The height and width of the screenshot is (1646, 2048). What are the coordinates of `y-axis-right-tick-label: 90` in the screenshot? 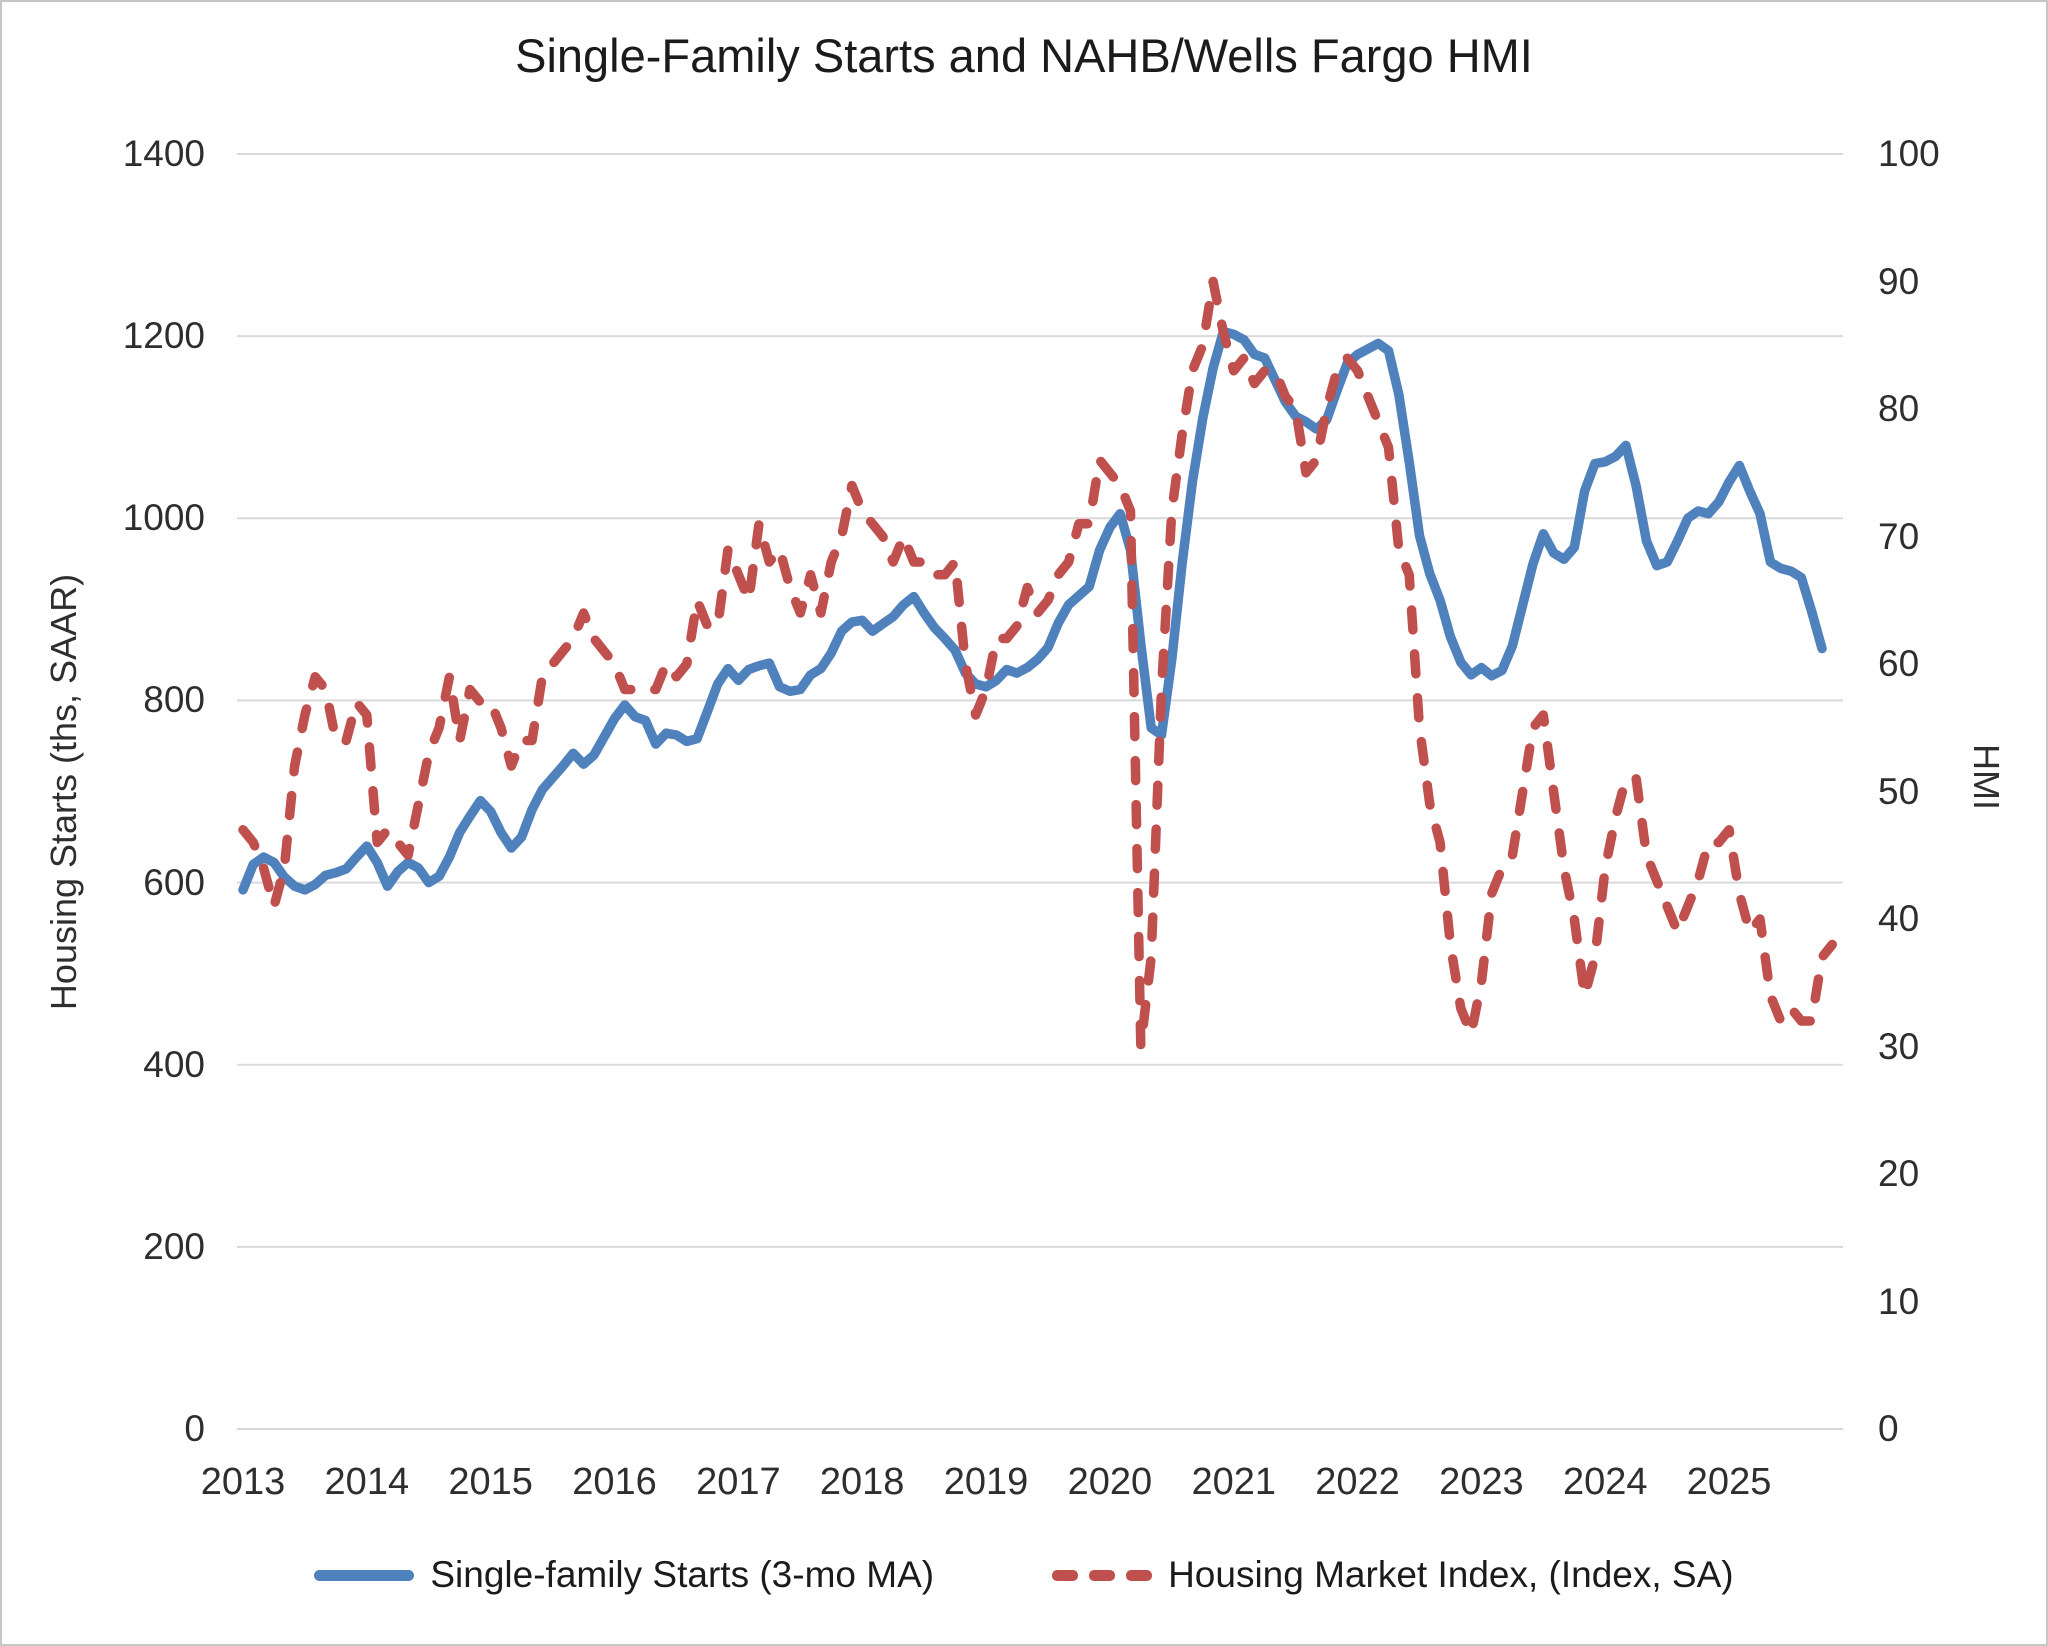 It's located at (1899, 281).